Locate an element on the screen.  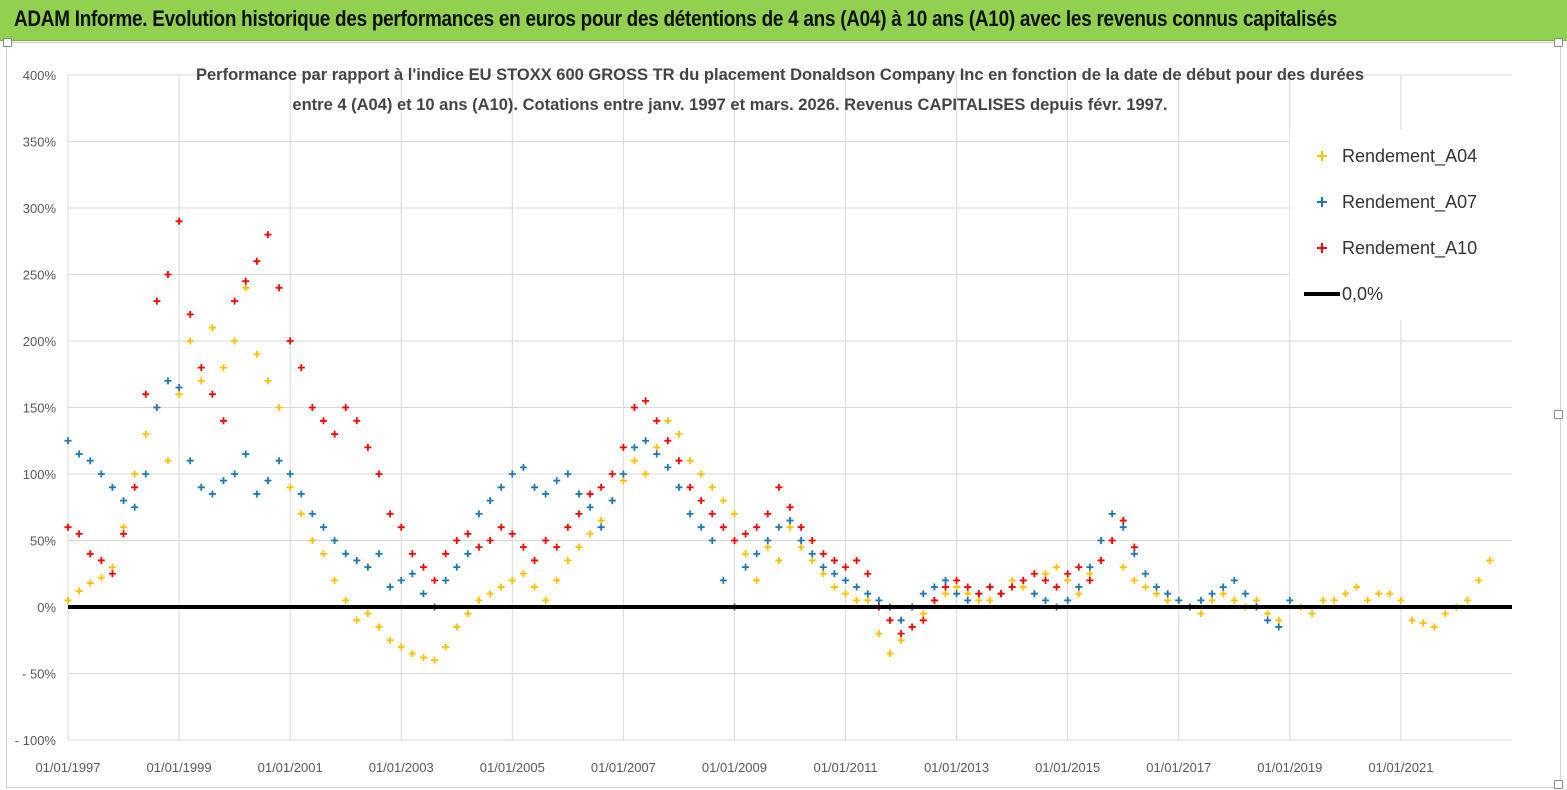
y-tick-label: 200% is located at coordinates (40, 341).